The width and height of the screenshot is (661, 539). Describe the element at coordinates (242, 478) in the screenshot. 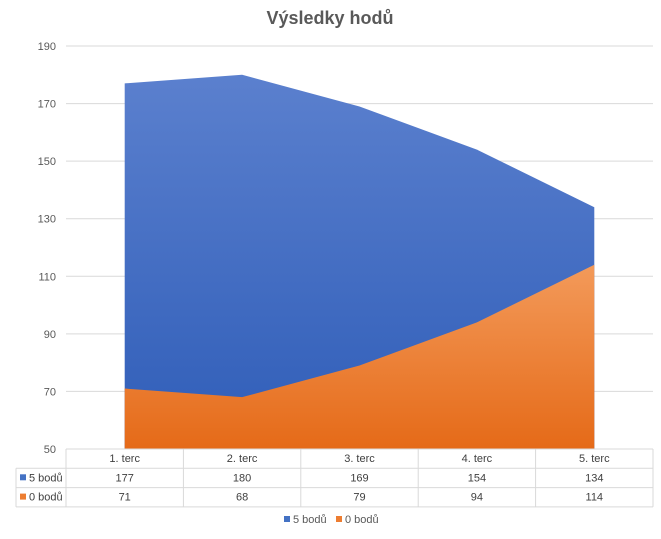

I see `table-value: 180` at that location.